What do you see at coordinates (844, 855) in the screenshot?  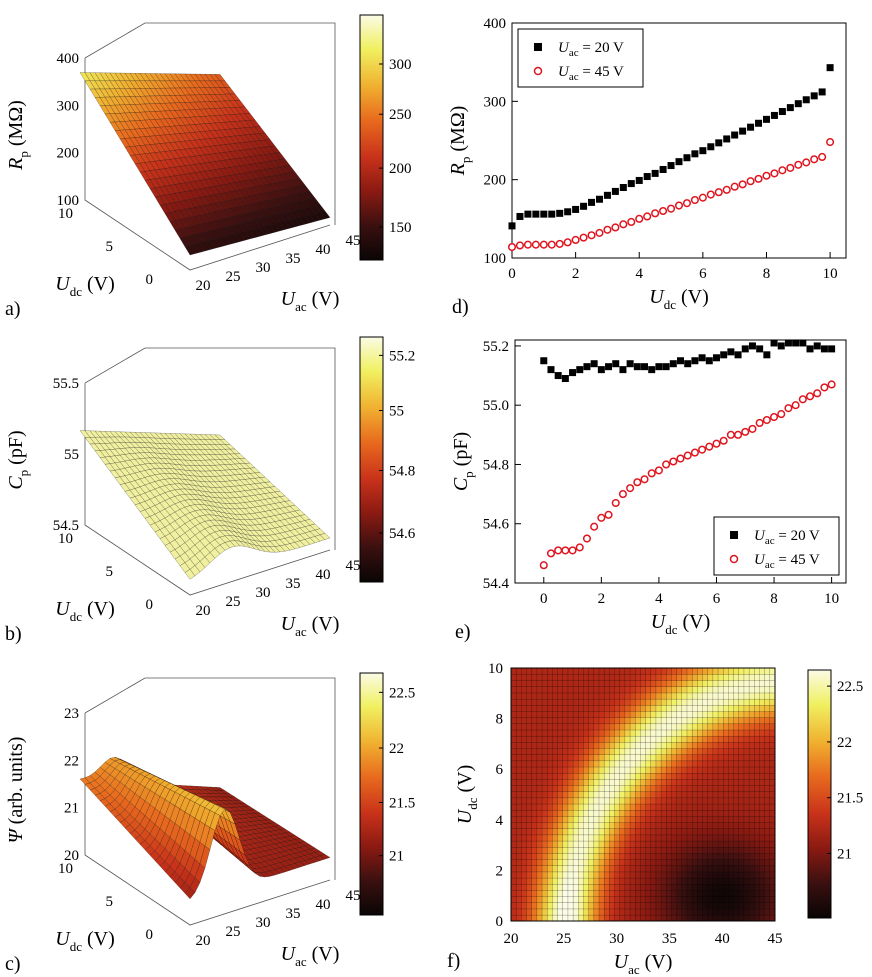 I see `colorbar-tick-label: 21` at bounding box center [844, 855].